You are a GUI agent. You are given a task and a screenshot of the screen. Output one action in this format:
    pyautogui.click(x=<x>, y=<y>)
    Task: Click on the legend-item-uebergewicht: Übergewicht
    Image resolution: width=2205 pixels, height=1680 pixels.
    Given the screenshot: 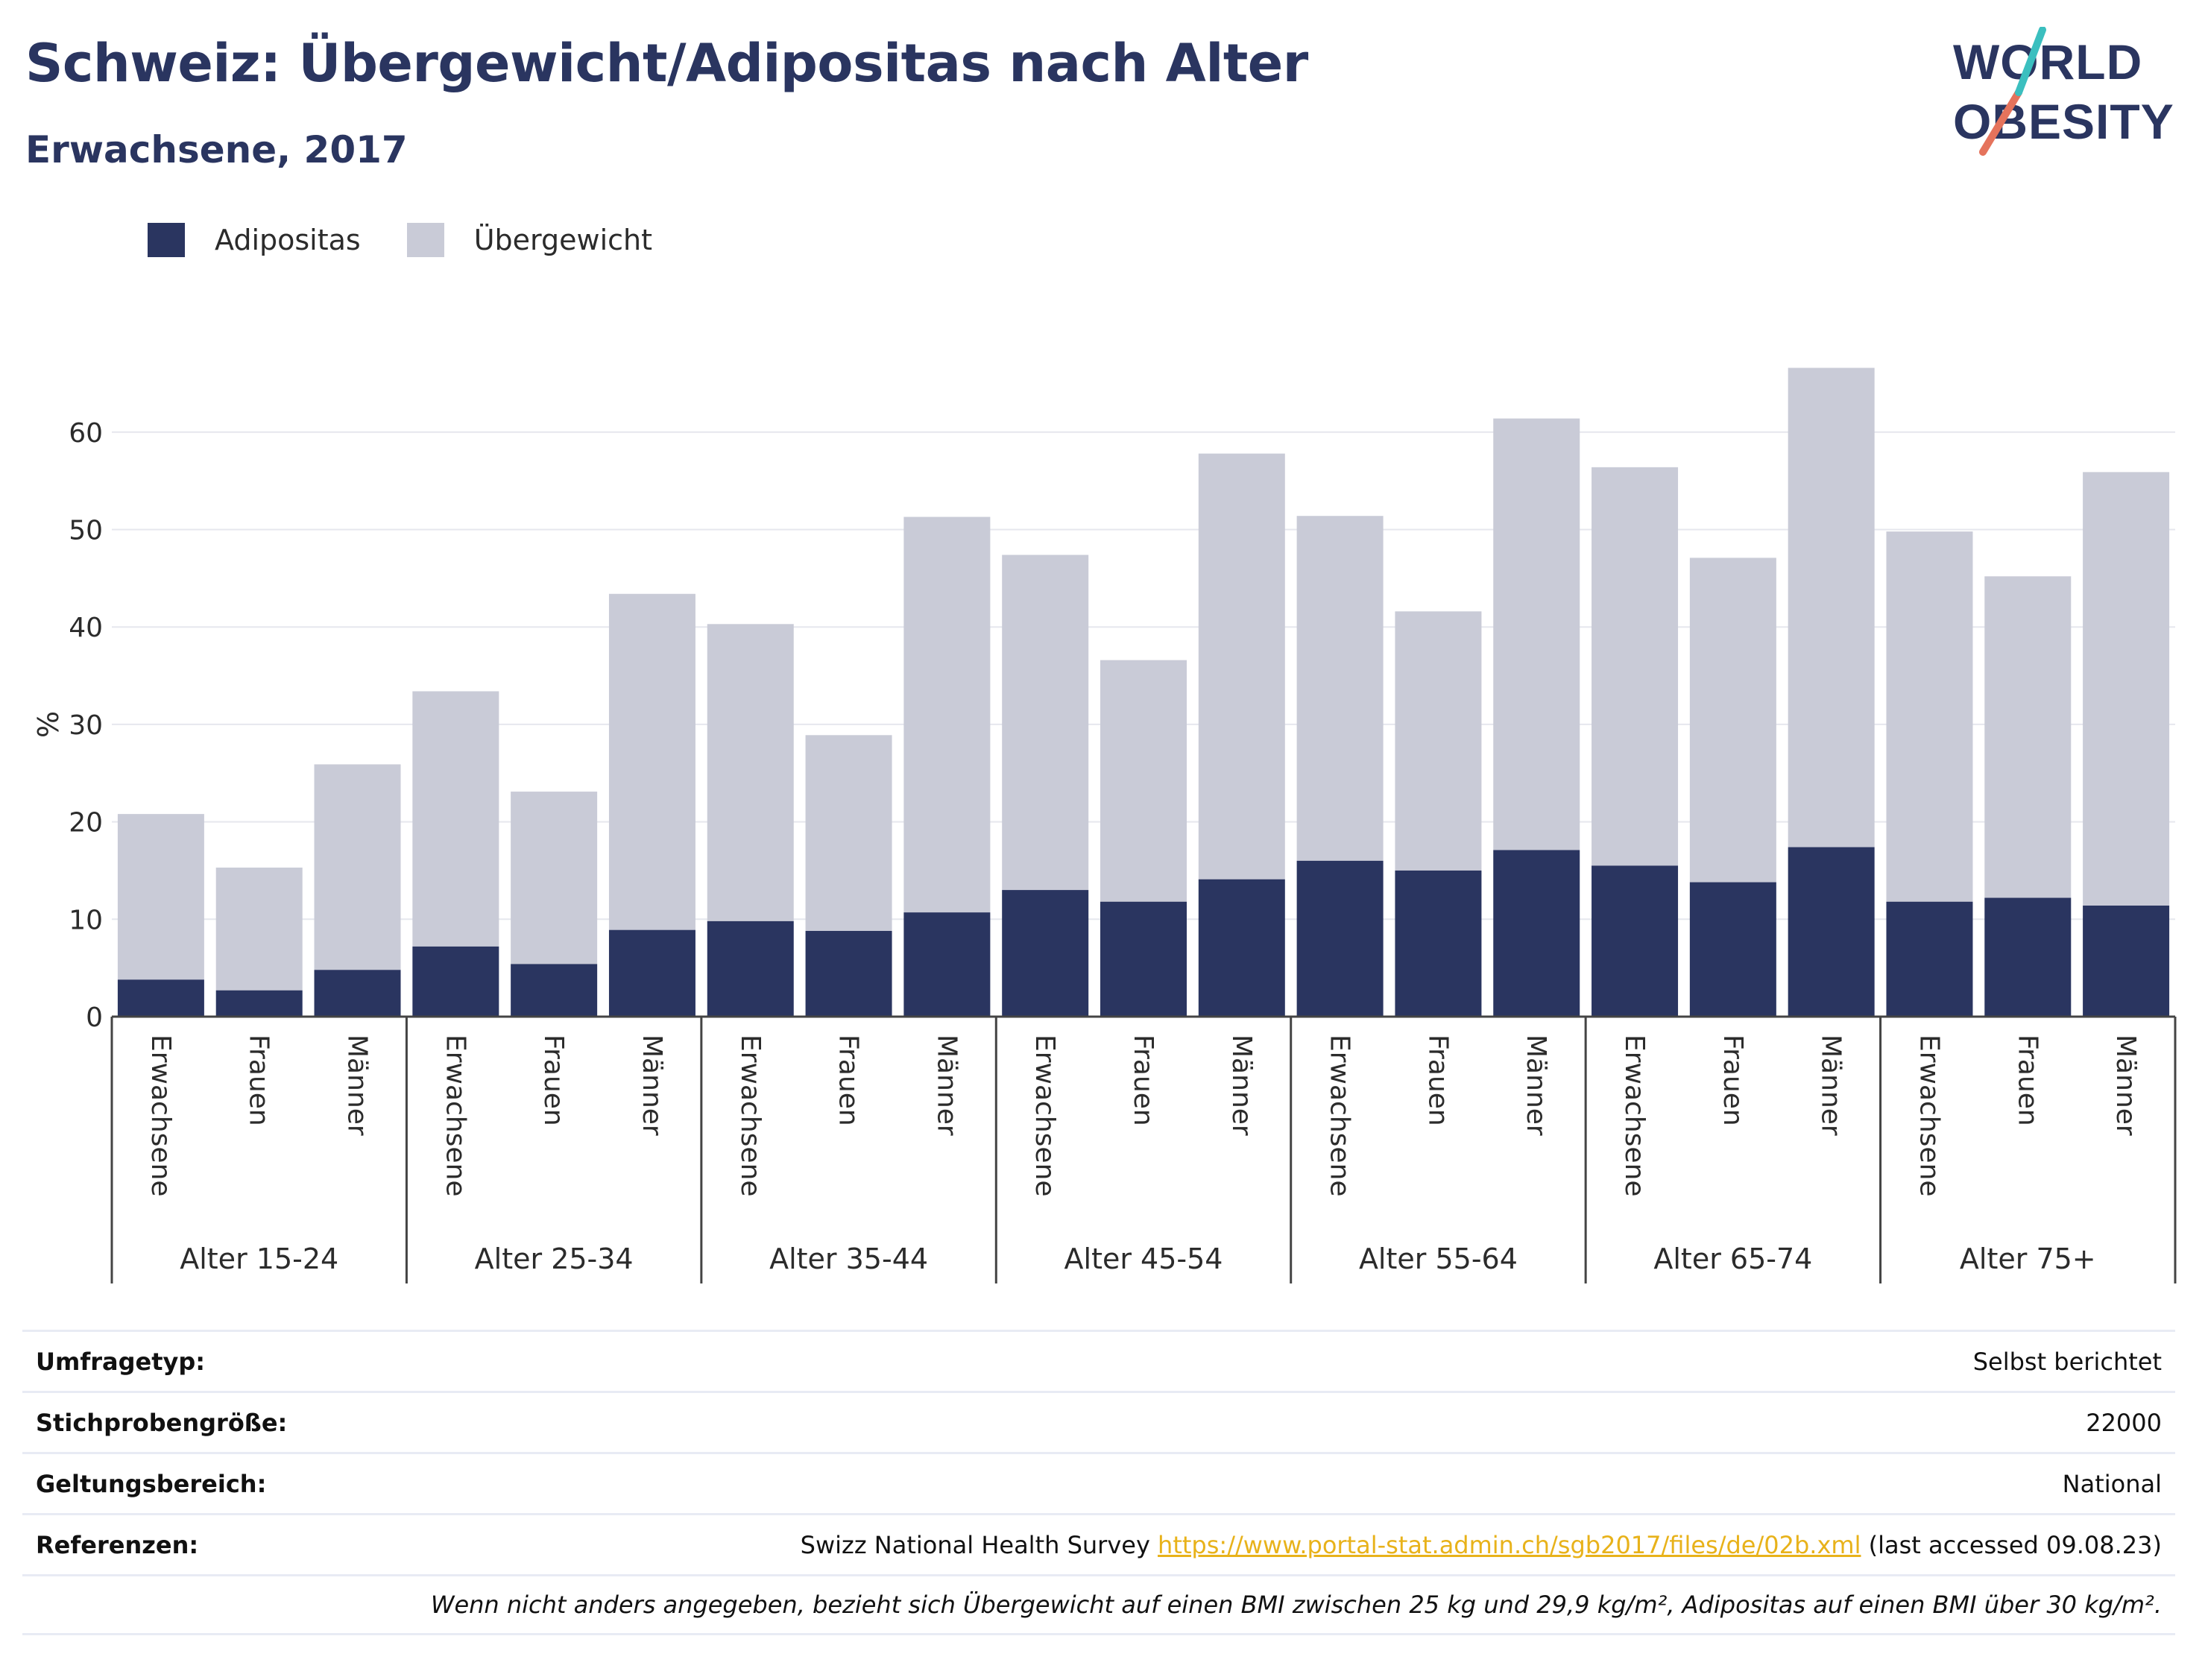 What is the action you would take?
    pyautogui.click(x=529, y=240)
    